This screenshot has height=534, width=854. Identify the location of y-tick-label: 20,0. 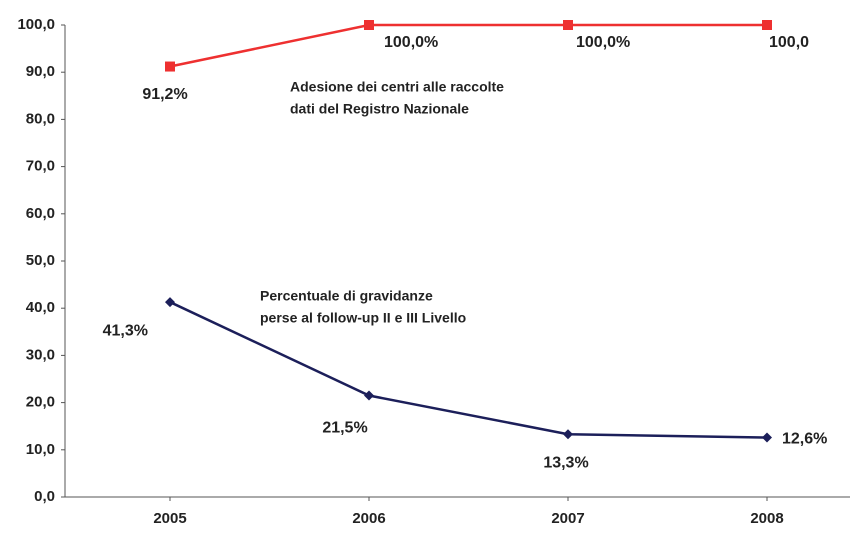
(40, 402).